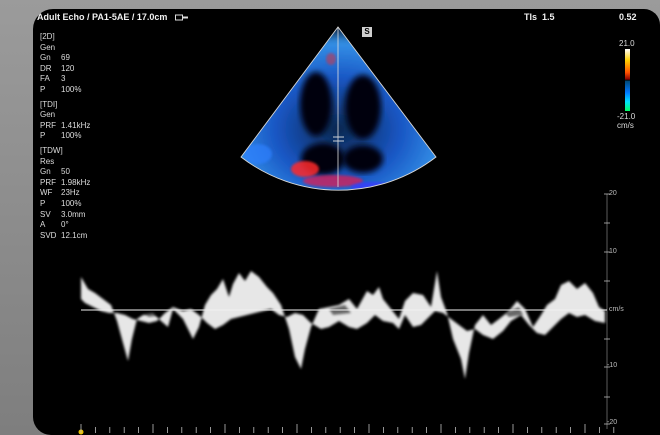 The height and width of the screenshot is (435, 660). What do you see at coordinates (627, 43) in the screenshot?
I see `colorbar-max: 21.0` at bounding box center [627, 43].